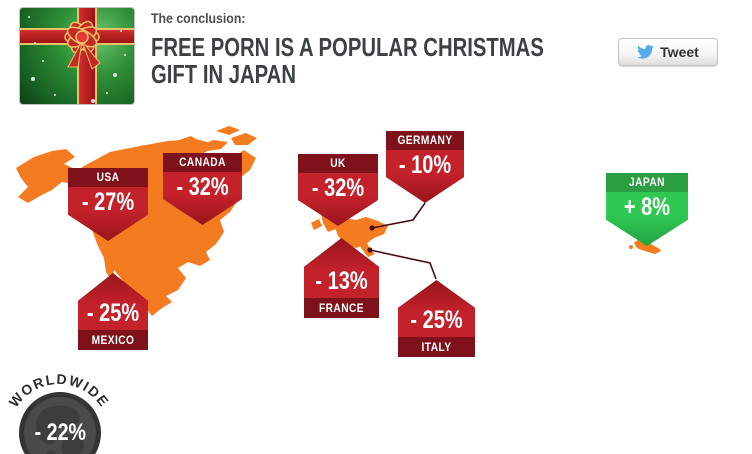 The height and width of the screenshot is (454, 752). Describe the element at coordinates (425, 165) in the screenshot. I see `badge-value: - 10%` at that location.